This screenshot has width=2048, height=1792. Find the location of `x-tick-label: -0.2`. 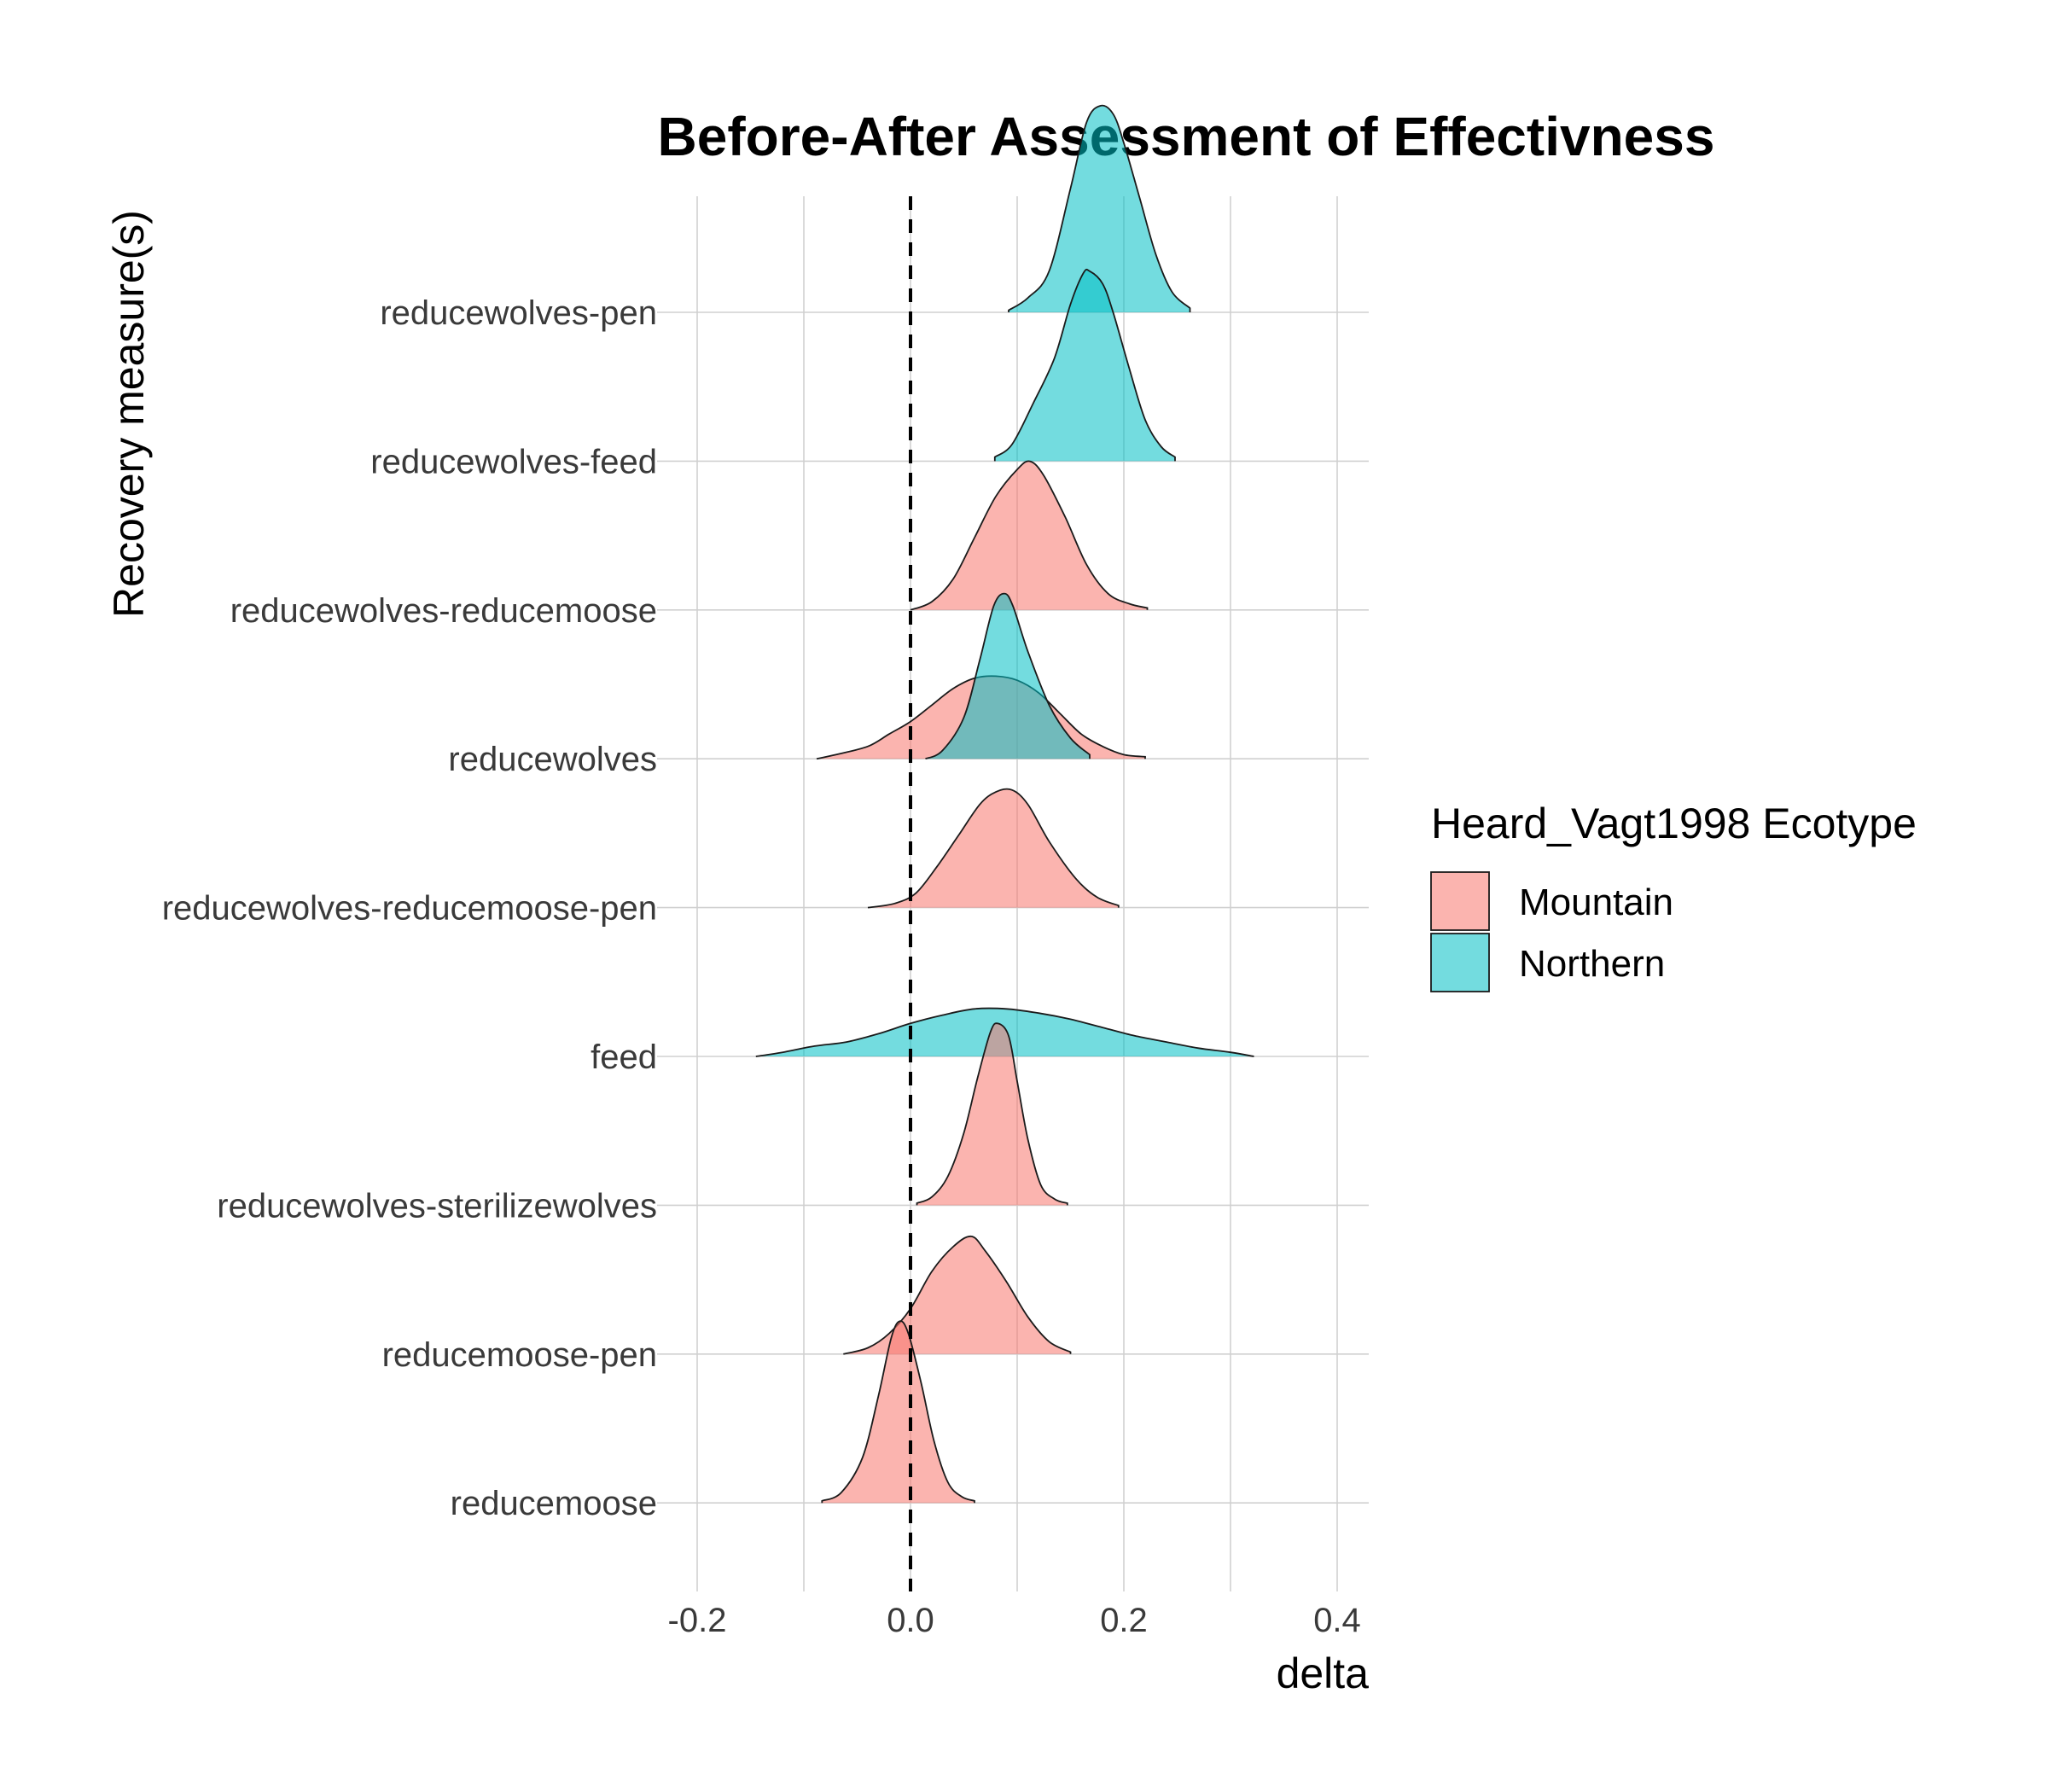

x-tick-label: -0.2 is located at coordinates (697, 1620).